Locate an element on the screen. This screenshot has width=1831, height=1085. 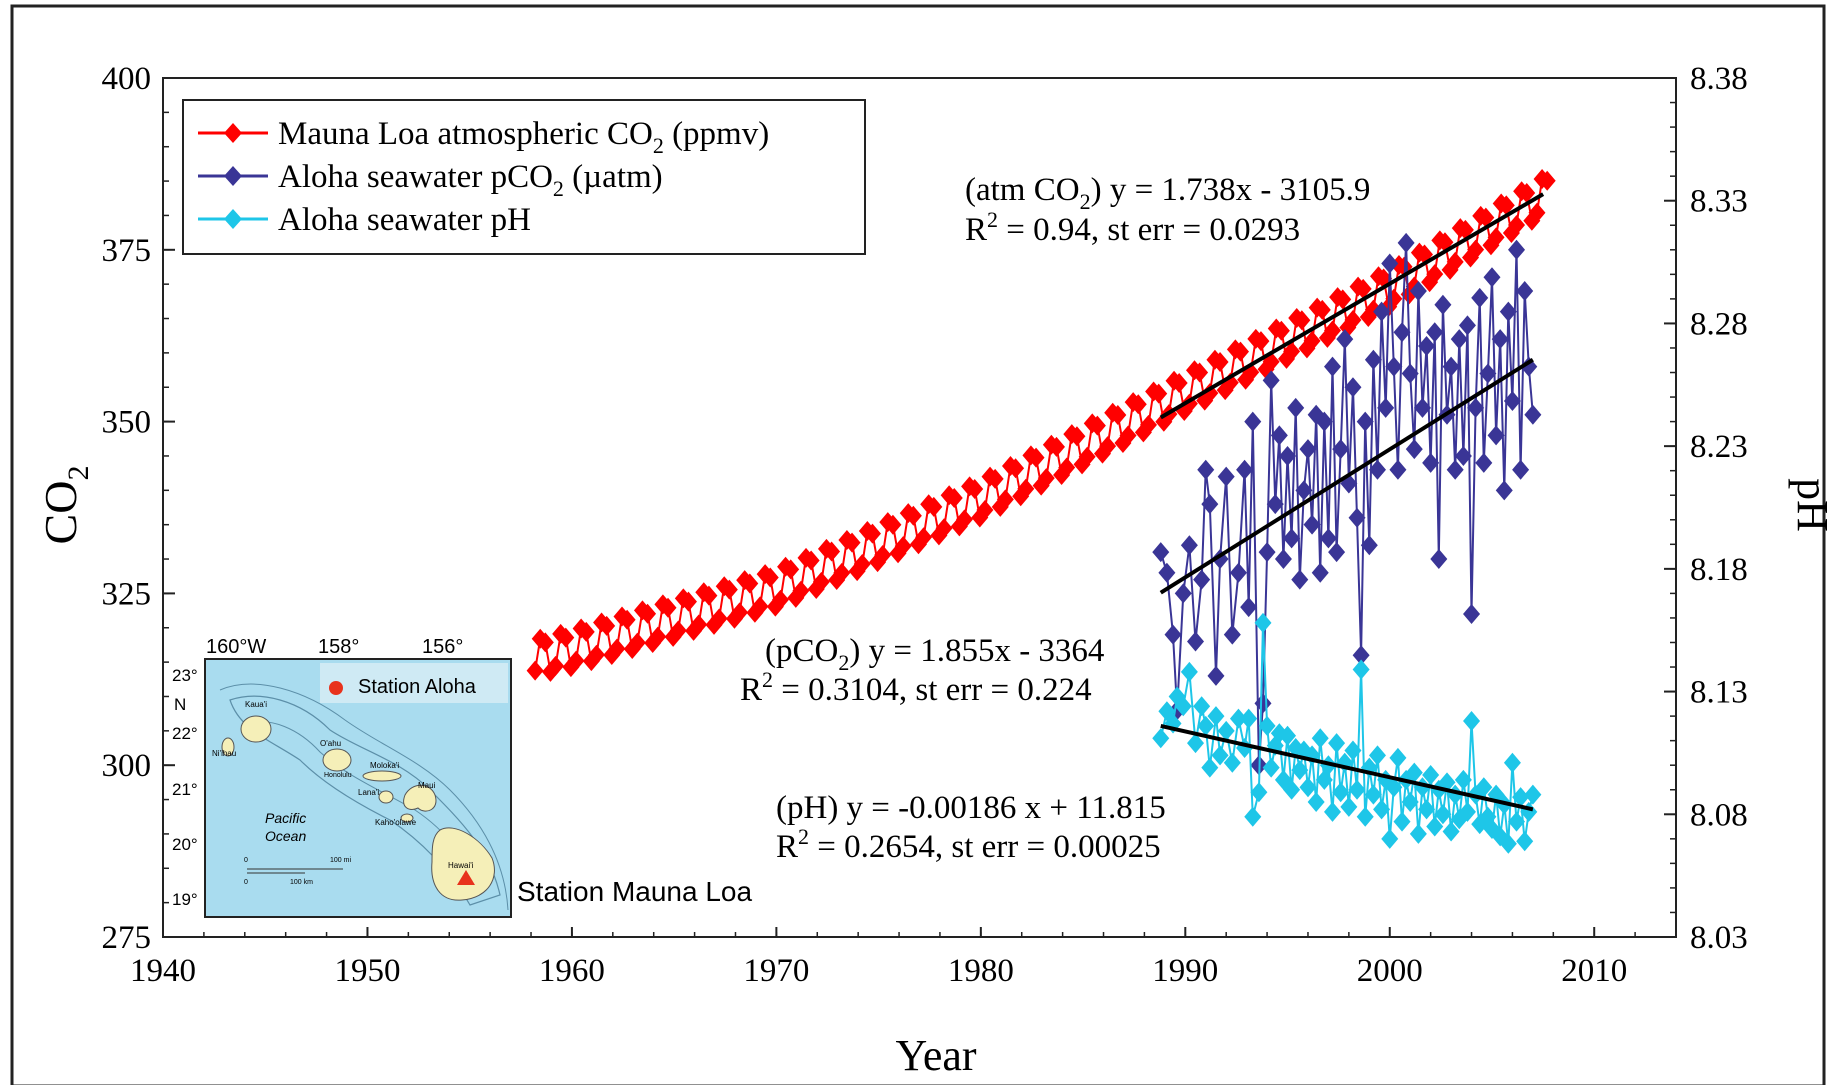
legend-label: Mauna Loa atmospheric CO2 (ppmv) is located at coordinates (523, 137).